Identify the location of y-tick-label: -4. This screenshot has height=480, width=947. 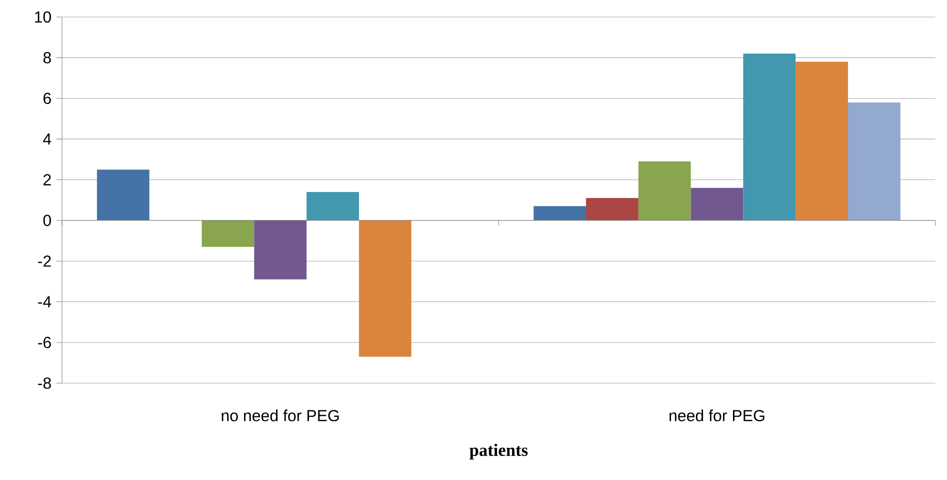
(45, 302).